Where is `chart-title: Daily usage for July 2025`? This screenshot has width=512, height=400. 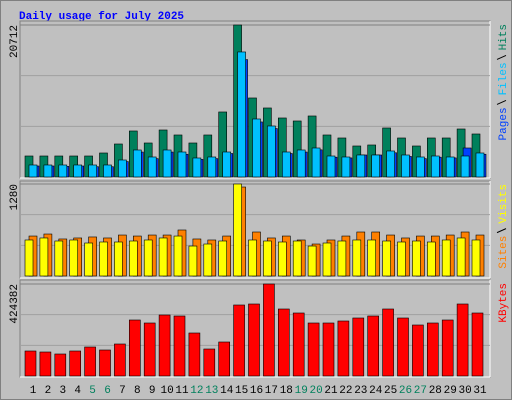 chart-title: Daily usage for July 2025 is located at coordinates (101, 17).